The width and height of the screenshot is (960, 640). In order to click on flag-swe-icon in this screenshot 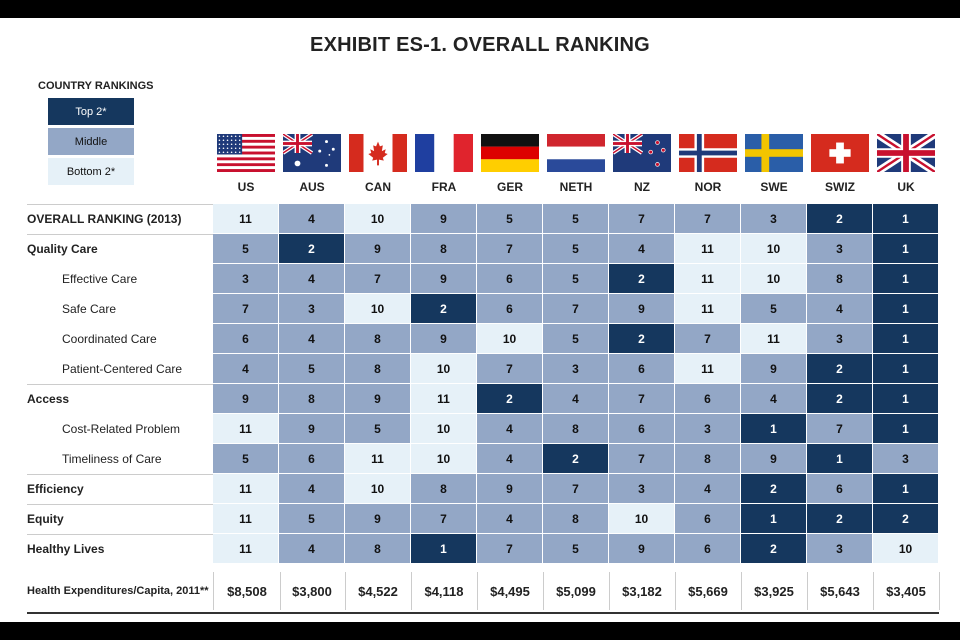, I will do `click(774, 153)`.